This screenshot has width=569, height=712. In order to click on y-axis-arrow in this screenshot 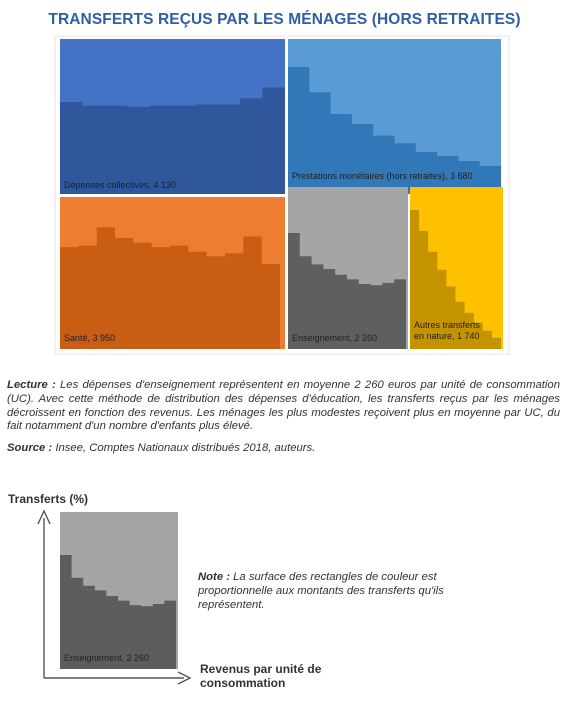, I will do `click(44, 517)`.